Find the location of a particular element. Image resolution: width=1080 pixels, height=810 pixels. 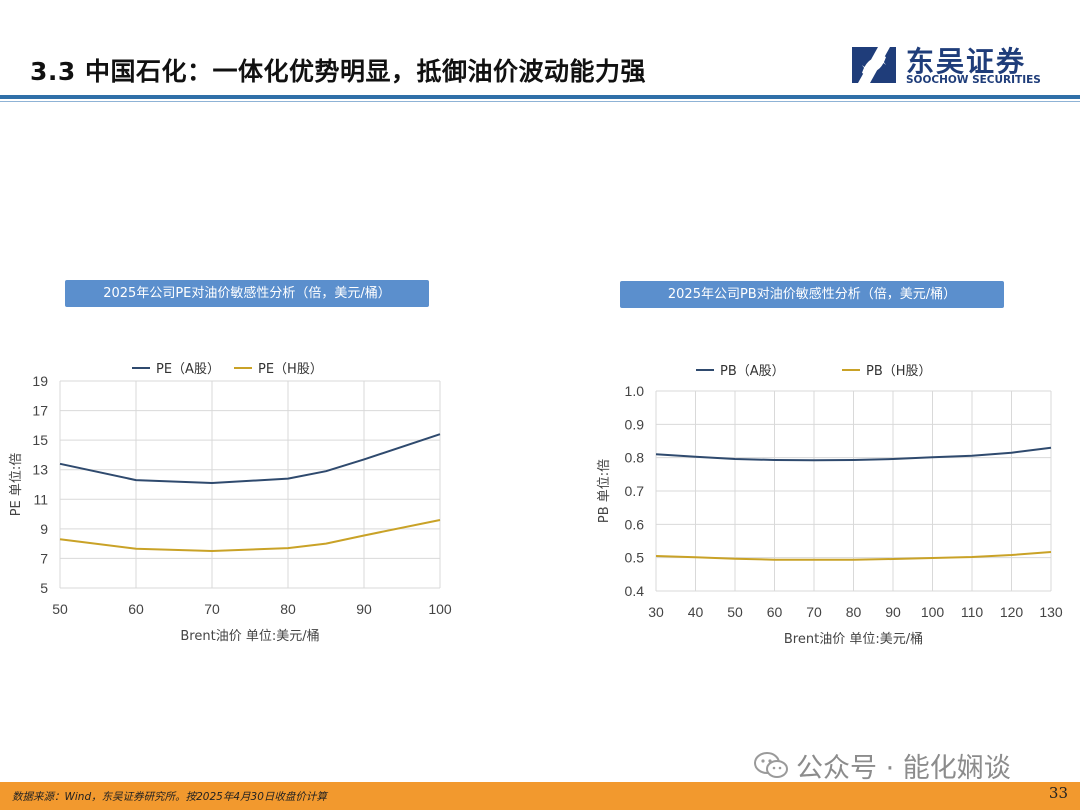

soochow-logo-icon is located at coordinates (874, 65).